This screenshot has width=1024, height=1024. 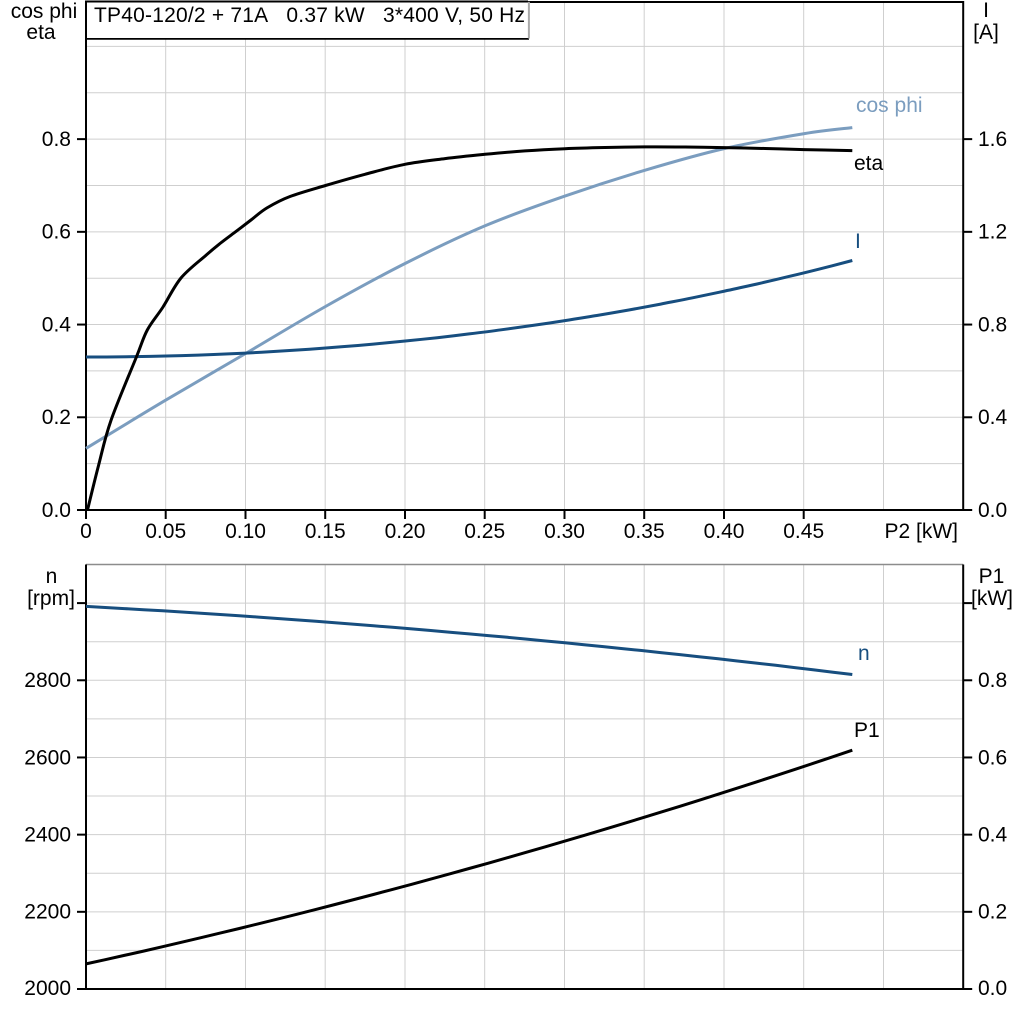 What do you see at coordinates (245, 531) in the screenshot?
I see `svg-text: 0.10` at bounding box center [245, 531].